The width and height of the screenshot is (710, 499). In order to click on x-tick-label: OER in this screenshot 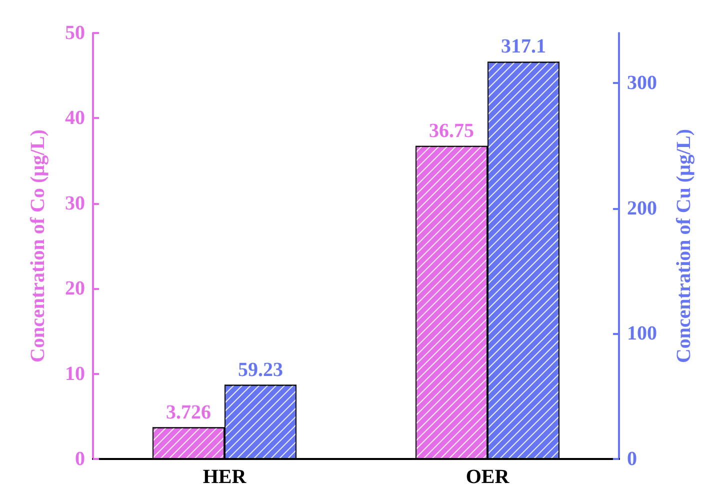, I will do `click(488, 477)`.